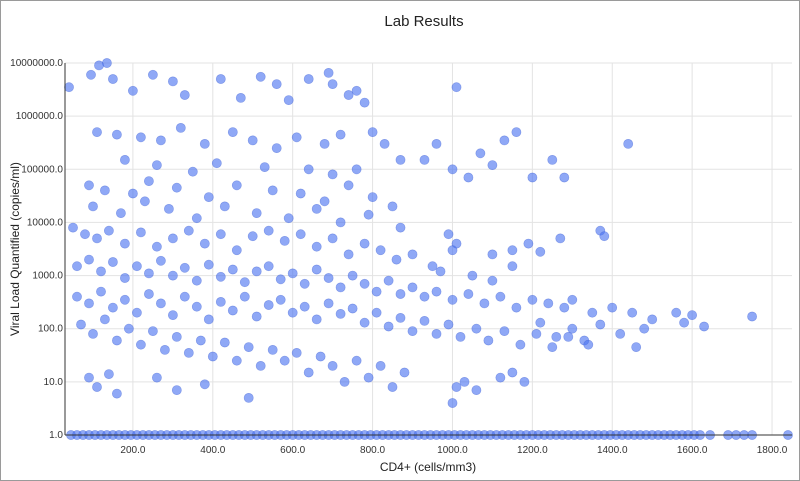 The image size is (800, 481). What do you see at coordinates (54, 382) in the screenshot?
I see `y-tick-label: 10.0` at bounding box center [54, 382].